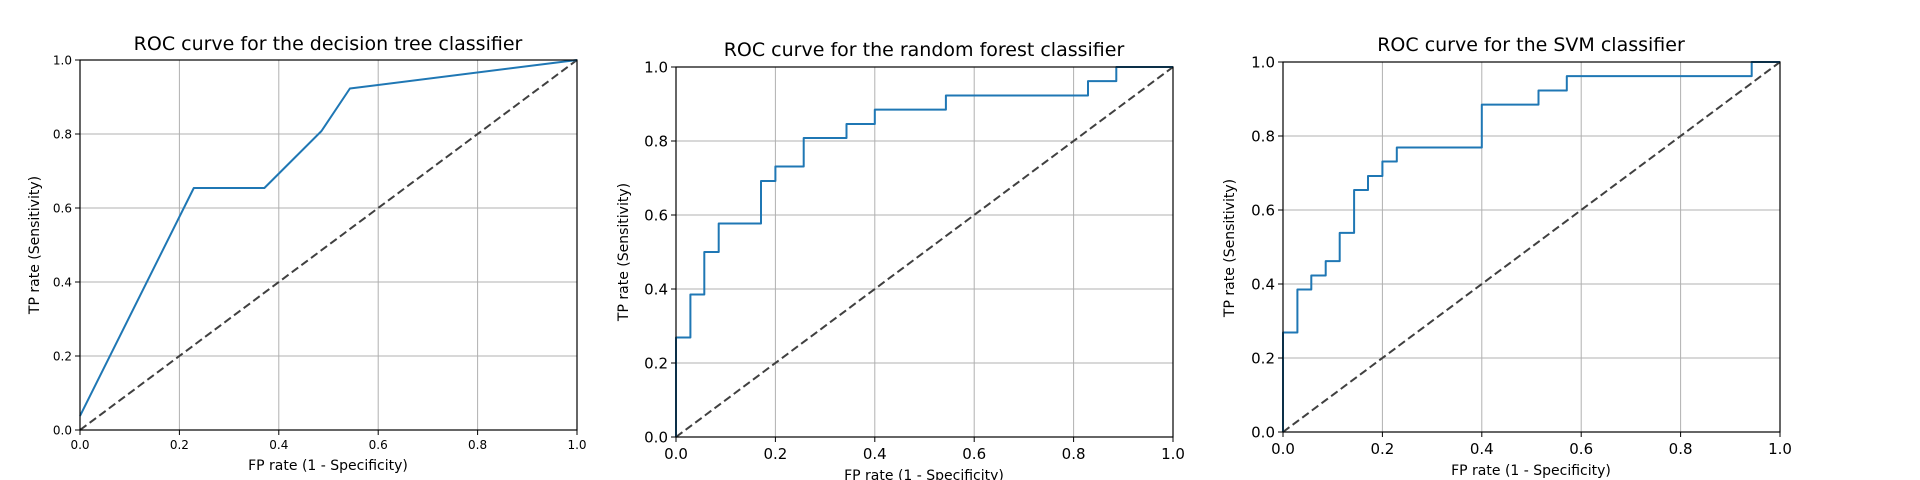 This screenshot has width=1920, height=480. What do you see at coordinates (1531, 45) in the screenshot?
I see `chart-title: ROC curve for the SVM classifier` at bounding box center [1531, 45].